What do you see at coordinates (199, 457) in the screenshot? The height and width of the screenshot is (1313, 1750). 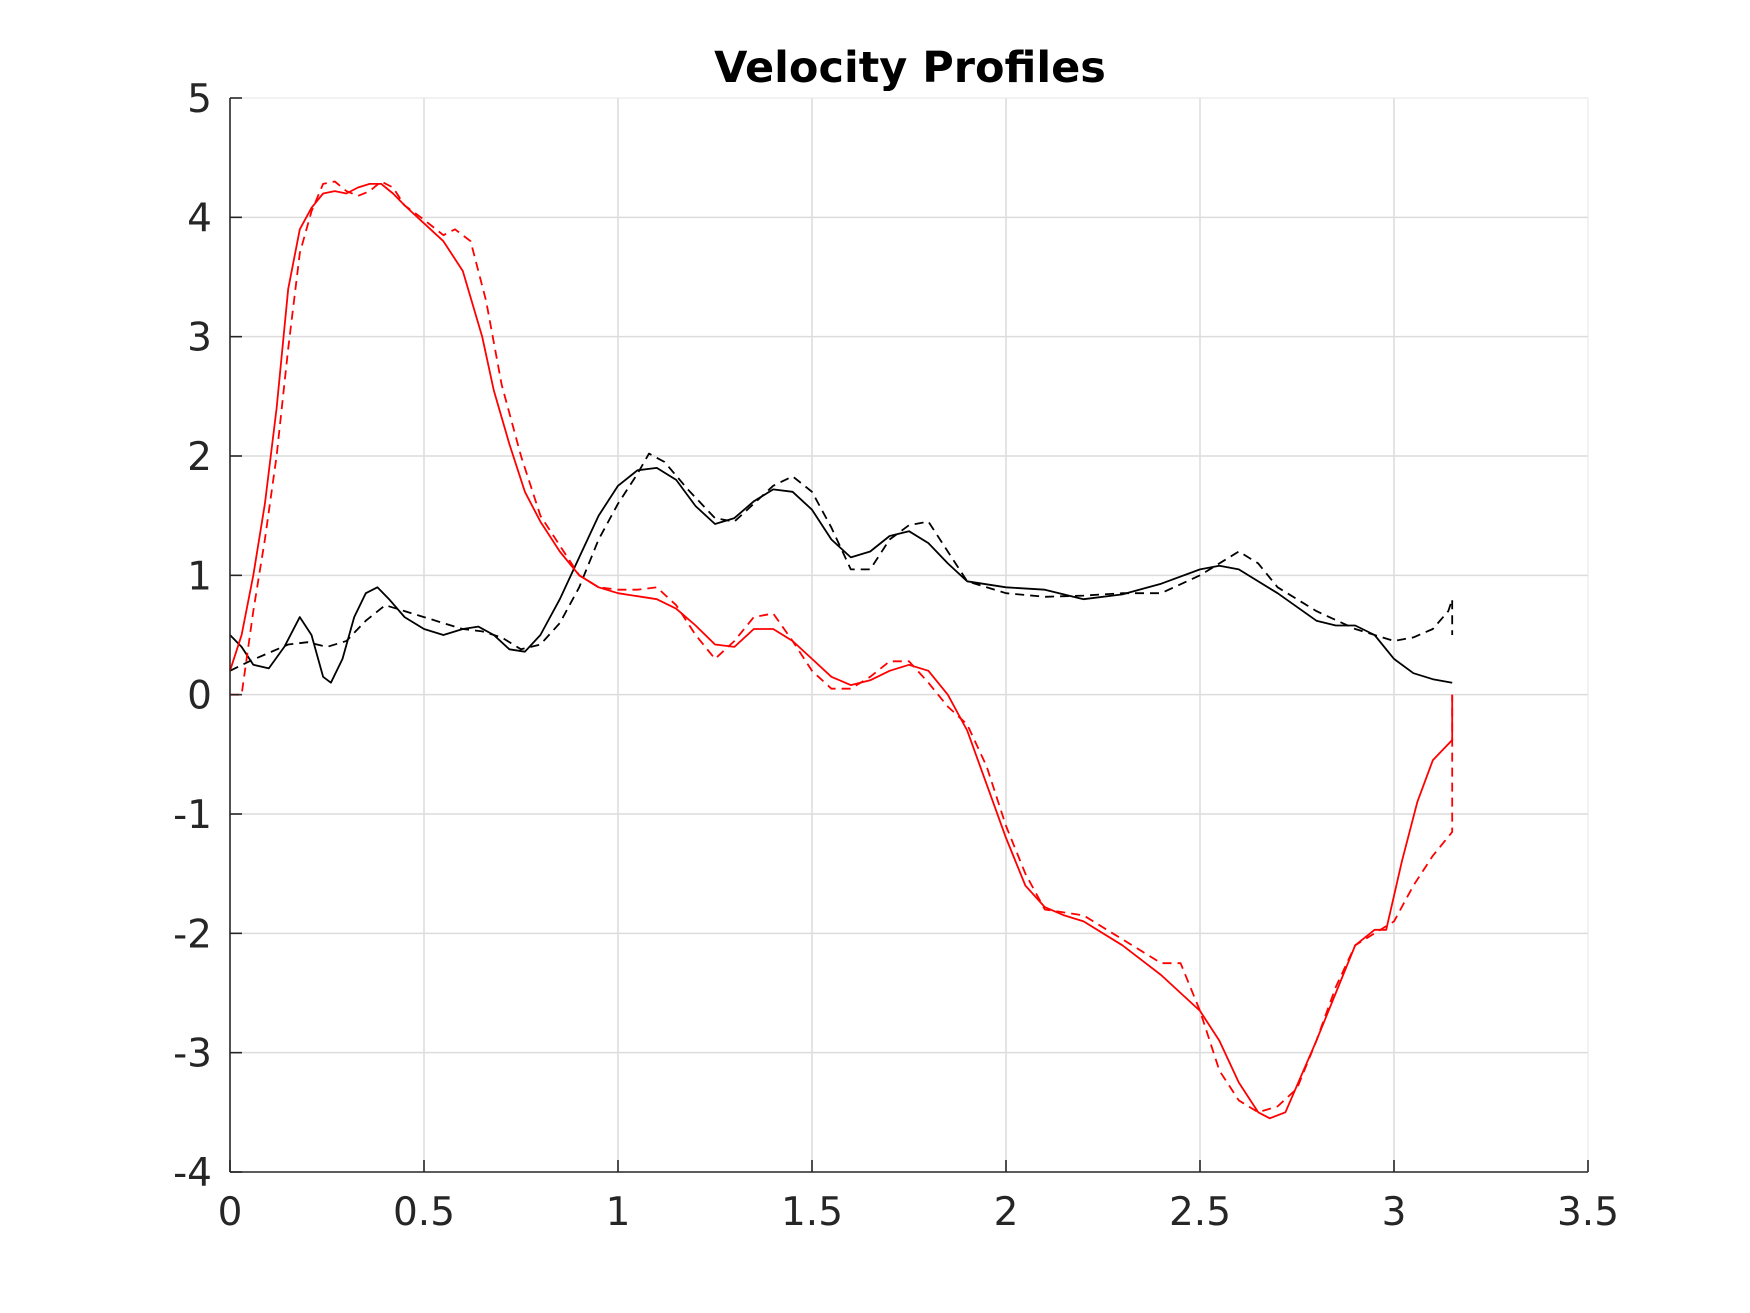 I see `y-tick-label: 2` at bounding box center [199, 457].